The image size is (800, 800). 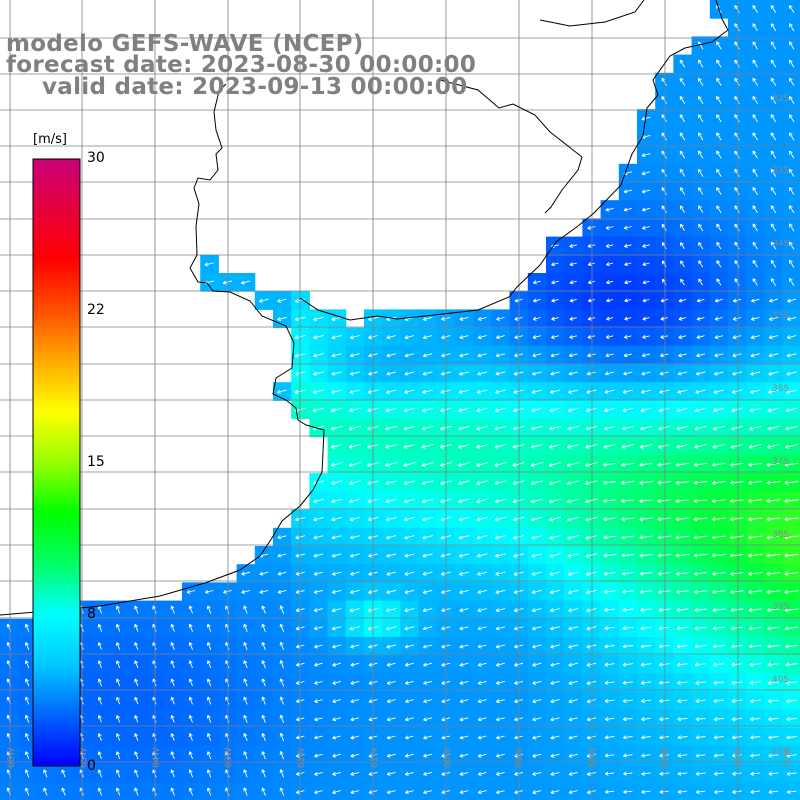 I want to click on colorbar-tick: 15, so click(x=96, y=462).